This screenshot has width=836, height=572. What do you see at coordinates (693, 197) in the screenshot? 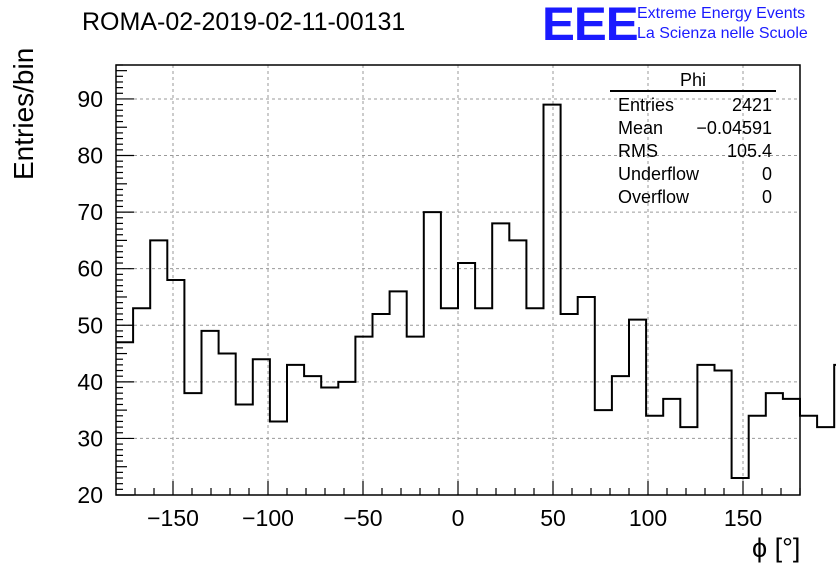
I see `stats-row-overflow: Overflow 0` at bounding box center [693, 197].